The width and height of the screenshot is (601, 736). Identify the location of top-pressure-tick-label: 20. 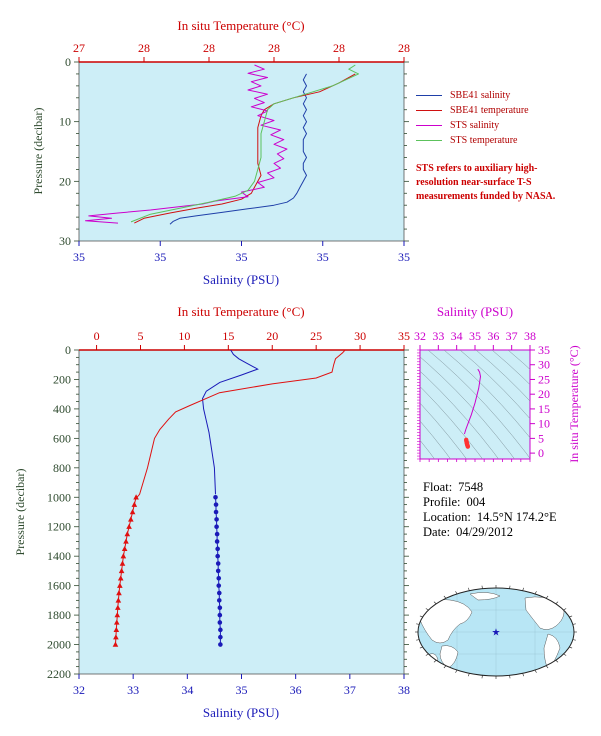
(65, 181).